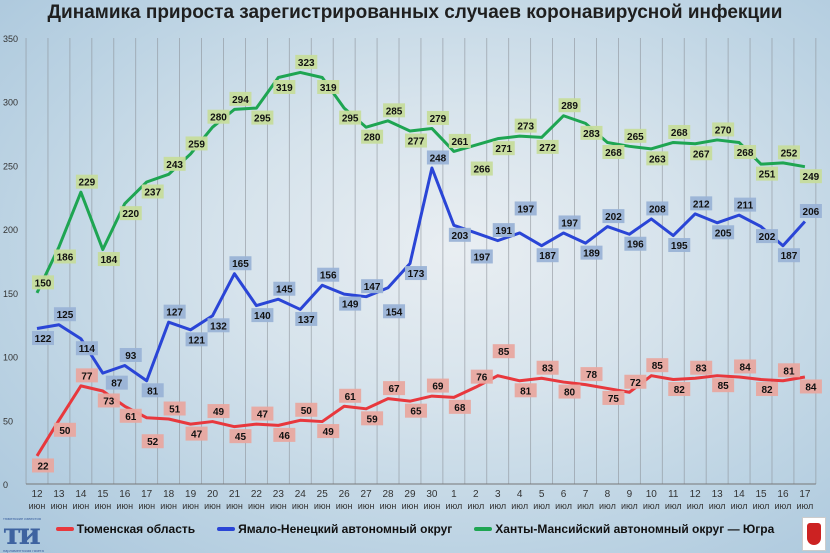 The width and height of the screenshot is (830, 553). What do you see at coordinates (350, 305) in the screenshot?
I see `data-label: 149` at bounding box center [350, 305].